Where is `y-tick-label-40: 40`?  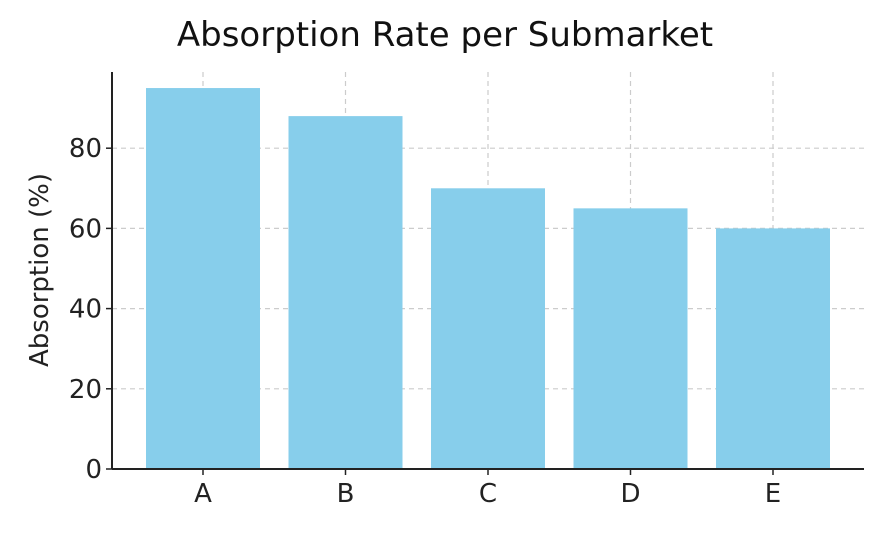 y-tick-label-40: 40 is located at coordinates (85, 310).